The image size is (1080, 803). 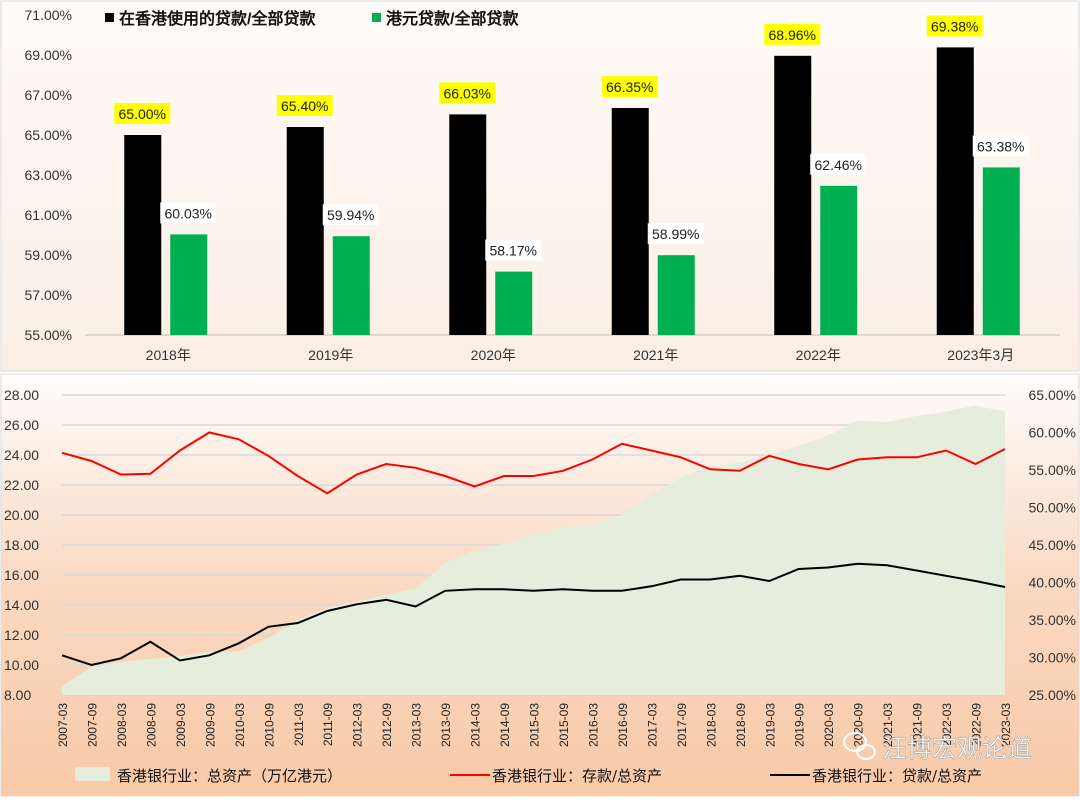 What do you see at coordinates (417, 725) in the screenshot?
I see `x-tick-label: 2013-03` at bounding box center [417, 725].